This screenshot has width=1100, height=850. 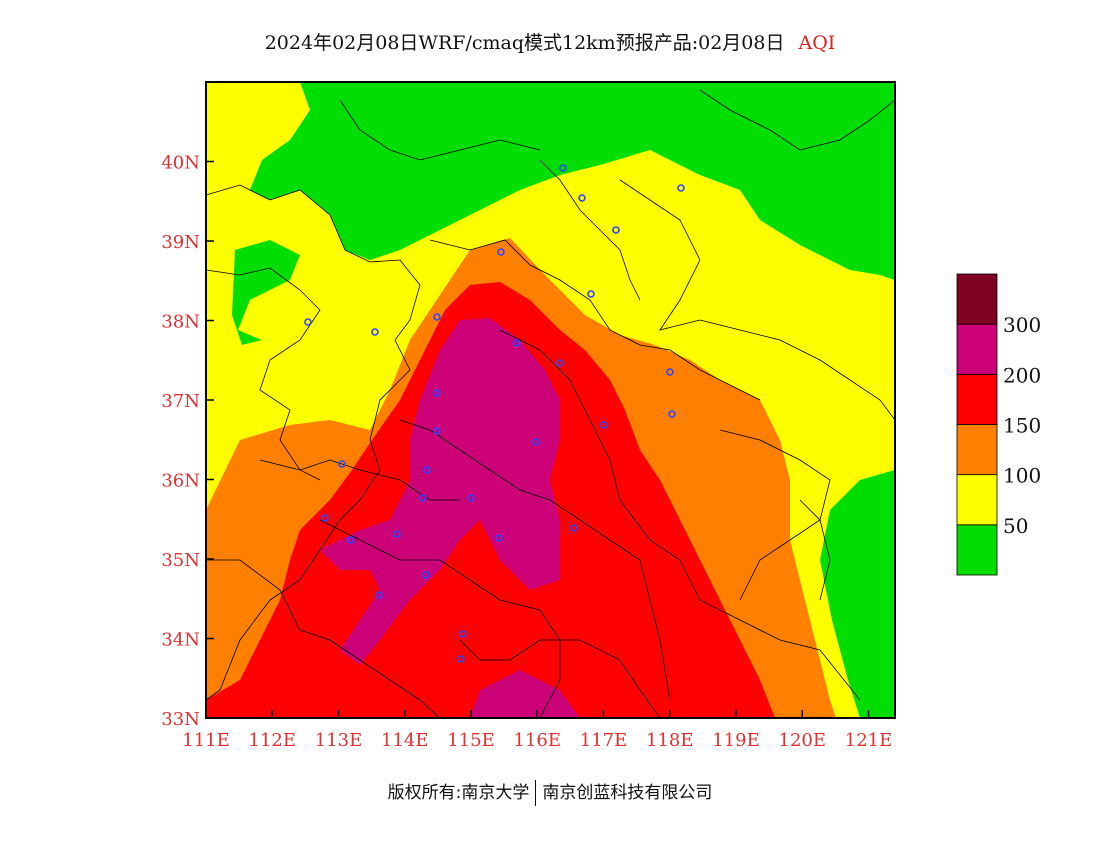 I want to click on lon-tick-label: 113E, so click(x=339, y=740).